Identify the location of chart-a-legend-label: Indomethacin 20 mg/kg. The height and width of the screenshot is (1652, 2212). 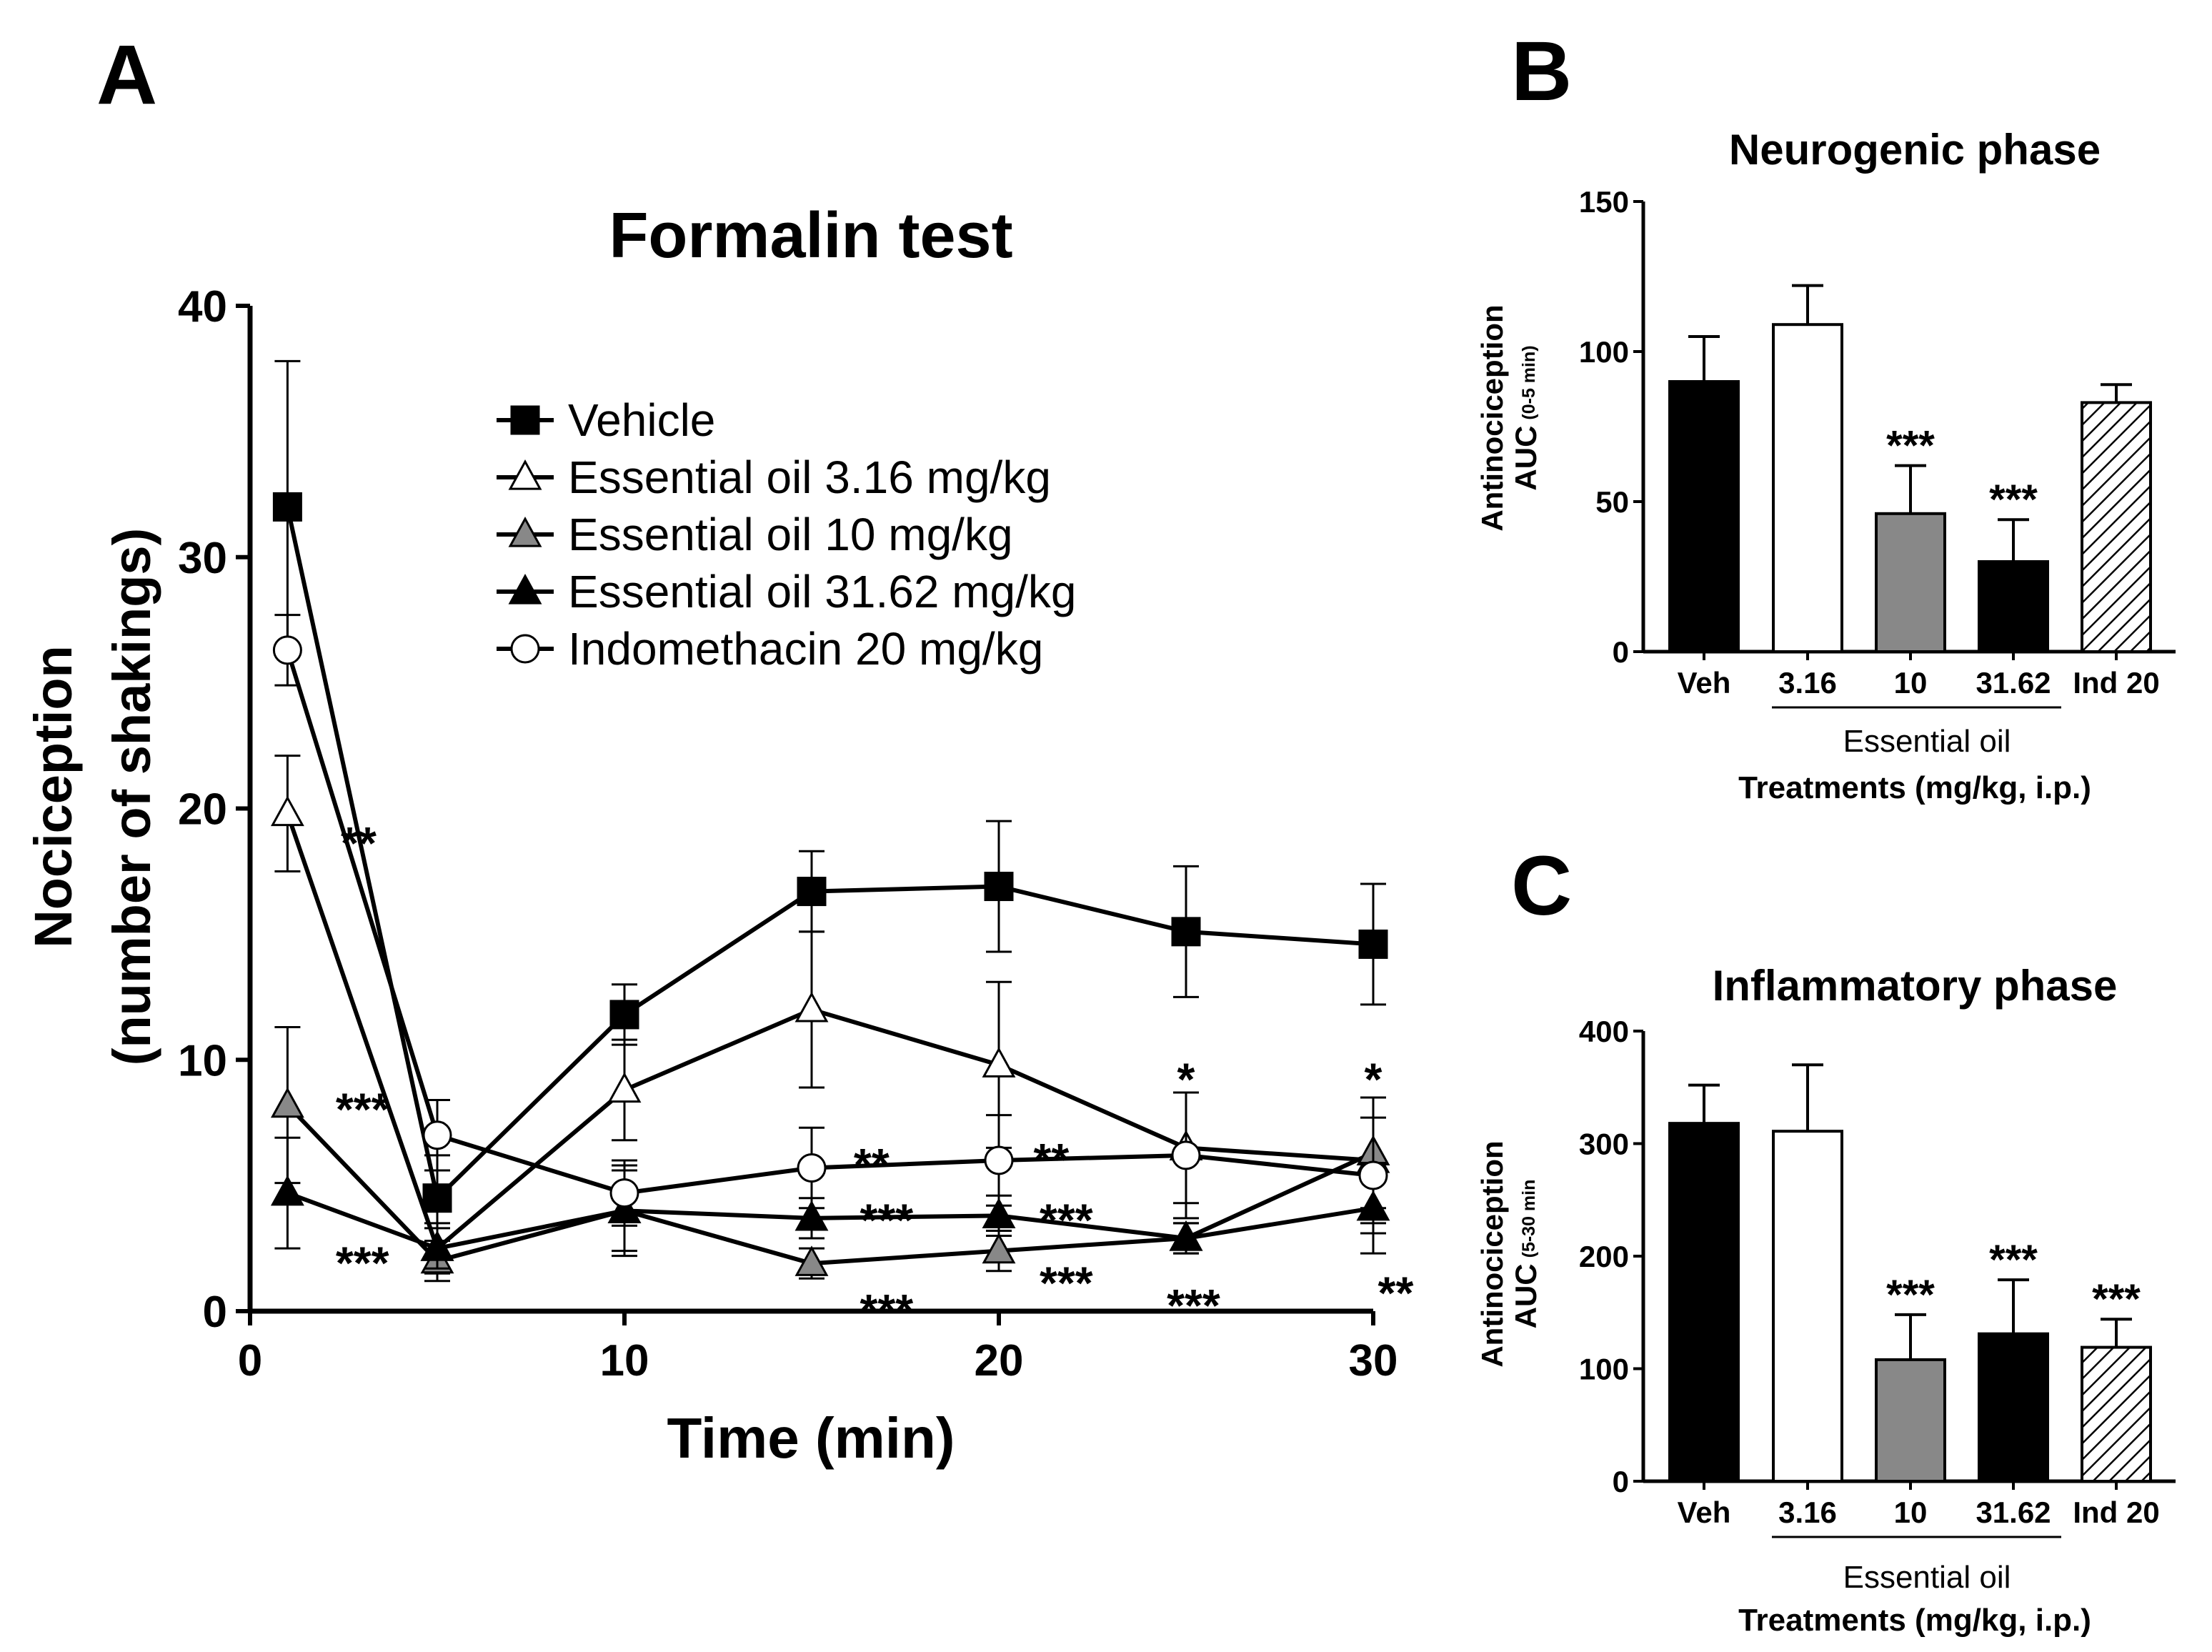
(805, 649).